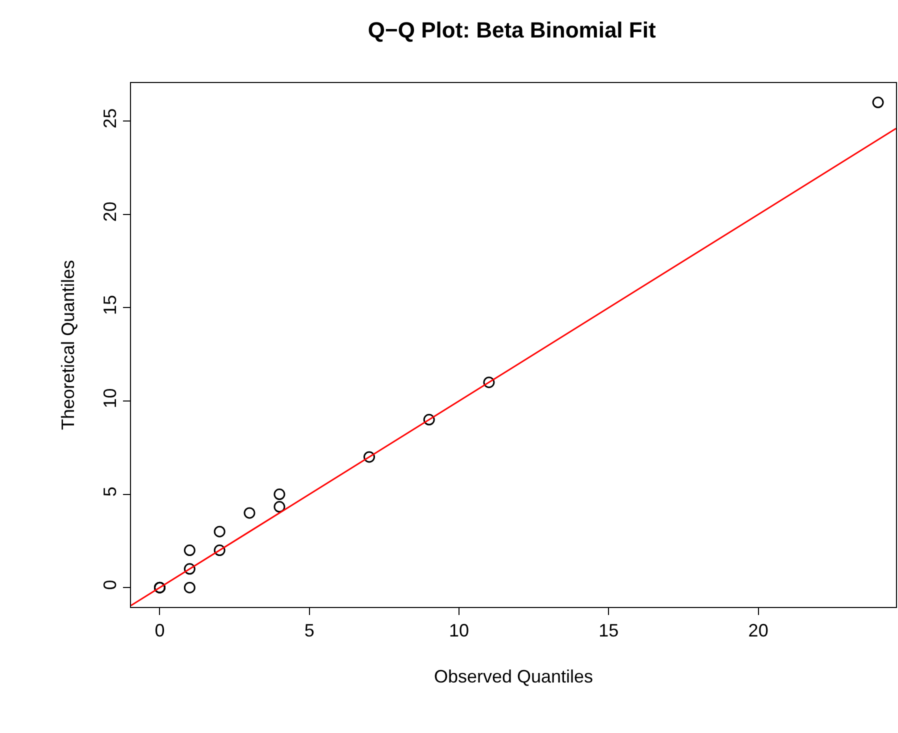  What do you see at coordinates (514, 676) in the screenshot?
I see `x-axis-title: Observed Quantiles` at bounding box center [514, 676].